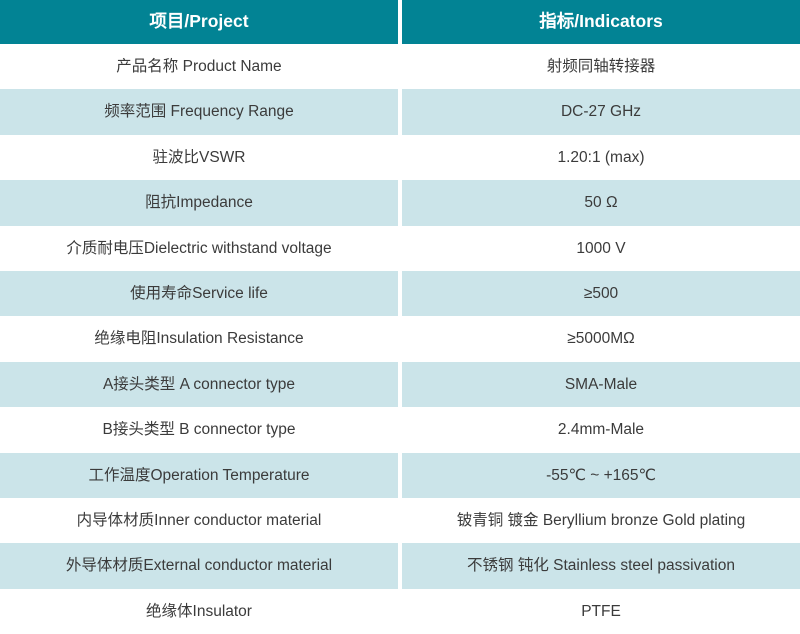  What do you see at coordinates (199, 384) in the screenshot?
I see `project-cell: A接头类型 A connector type` at bounding box center [199, 384].